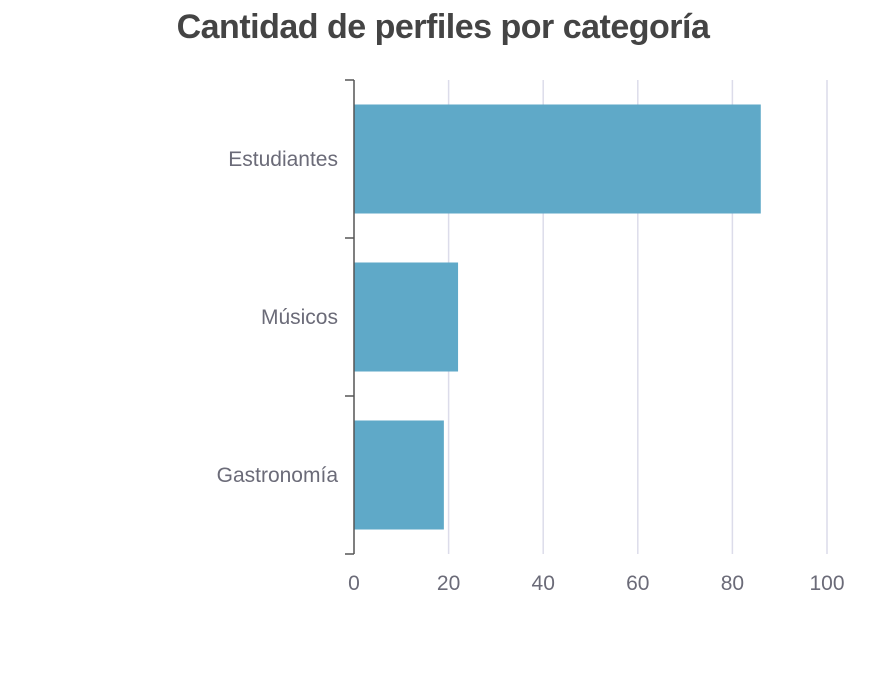 Image resolution: width=886 pixels, height=674 pixels. Describe the element at coordinates (732, 583) in the screenshot. I see `x-tick-label: 80` at that location.